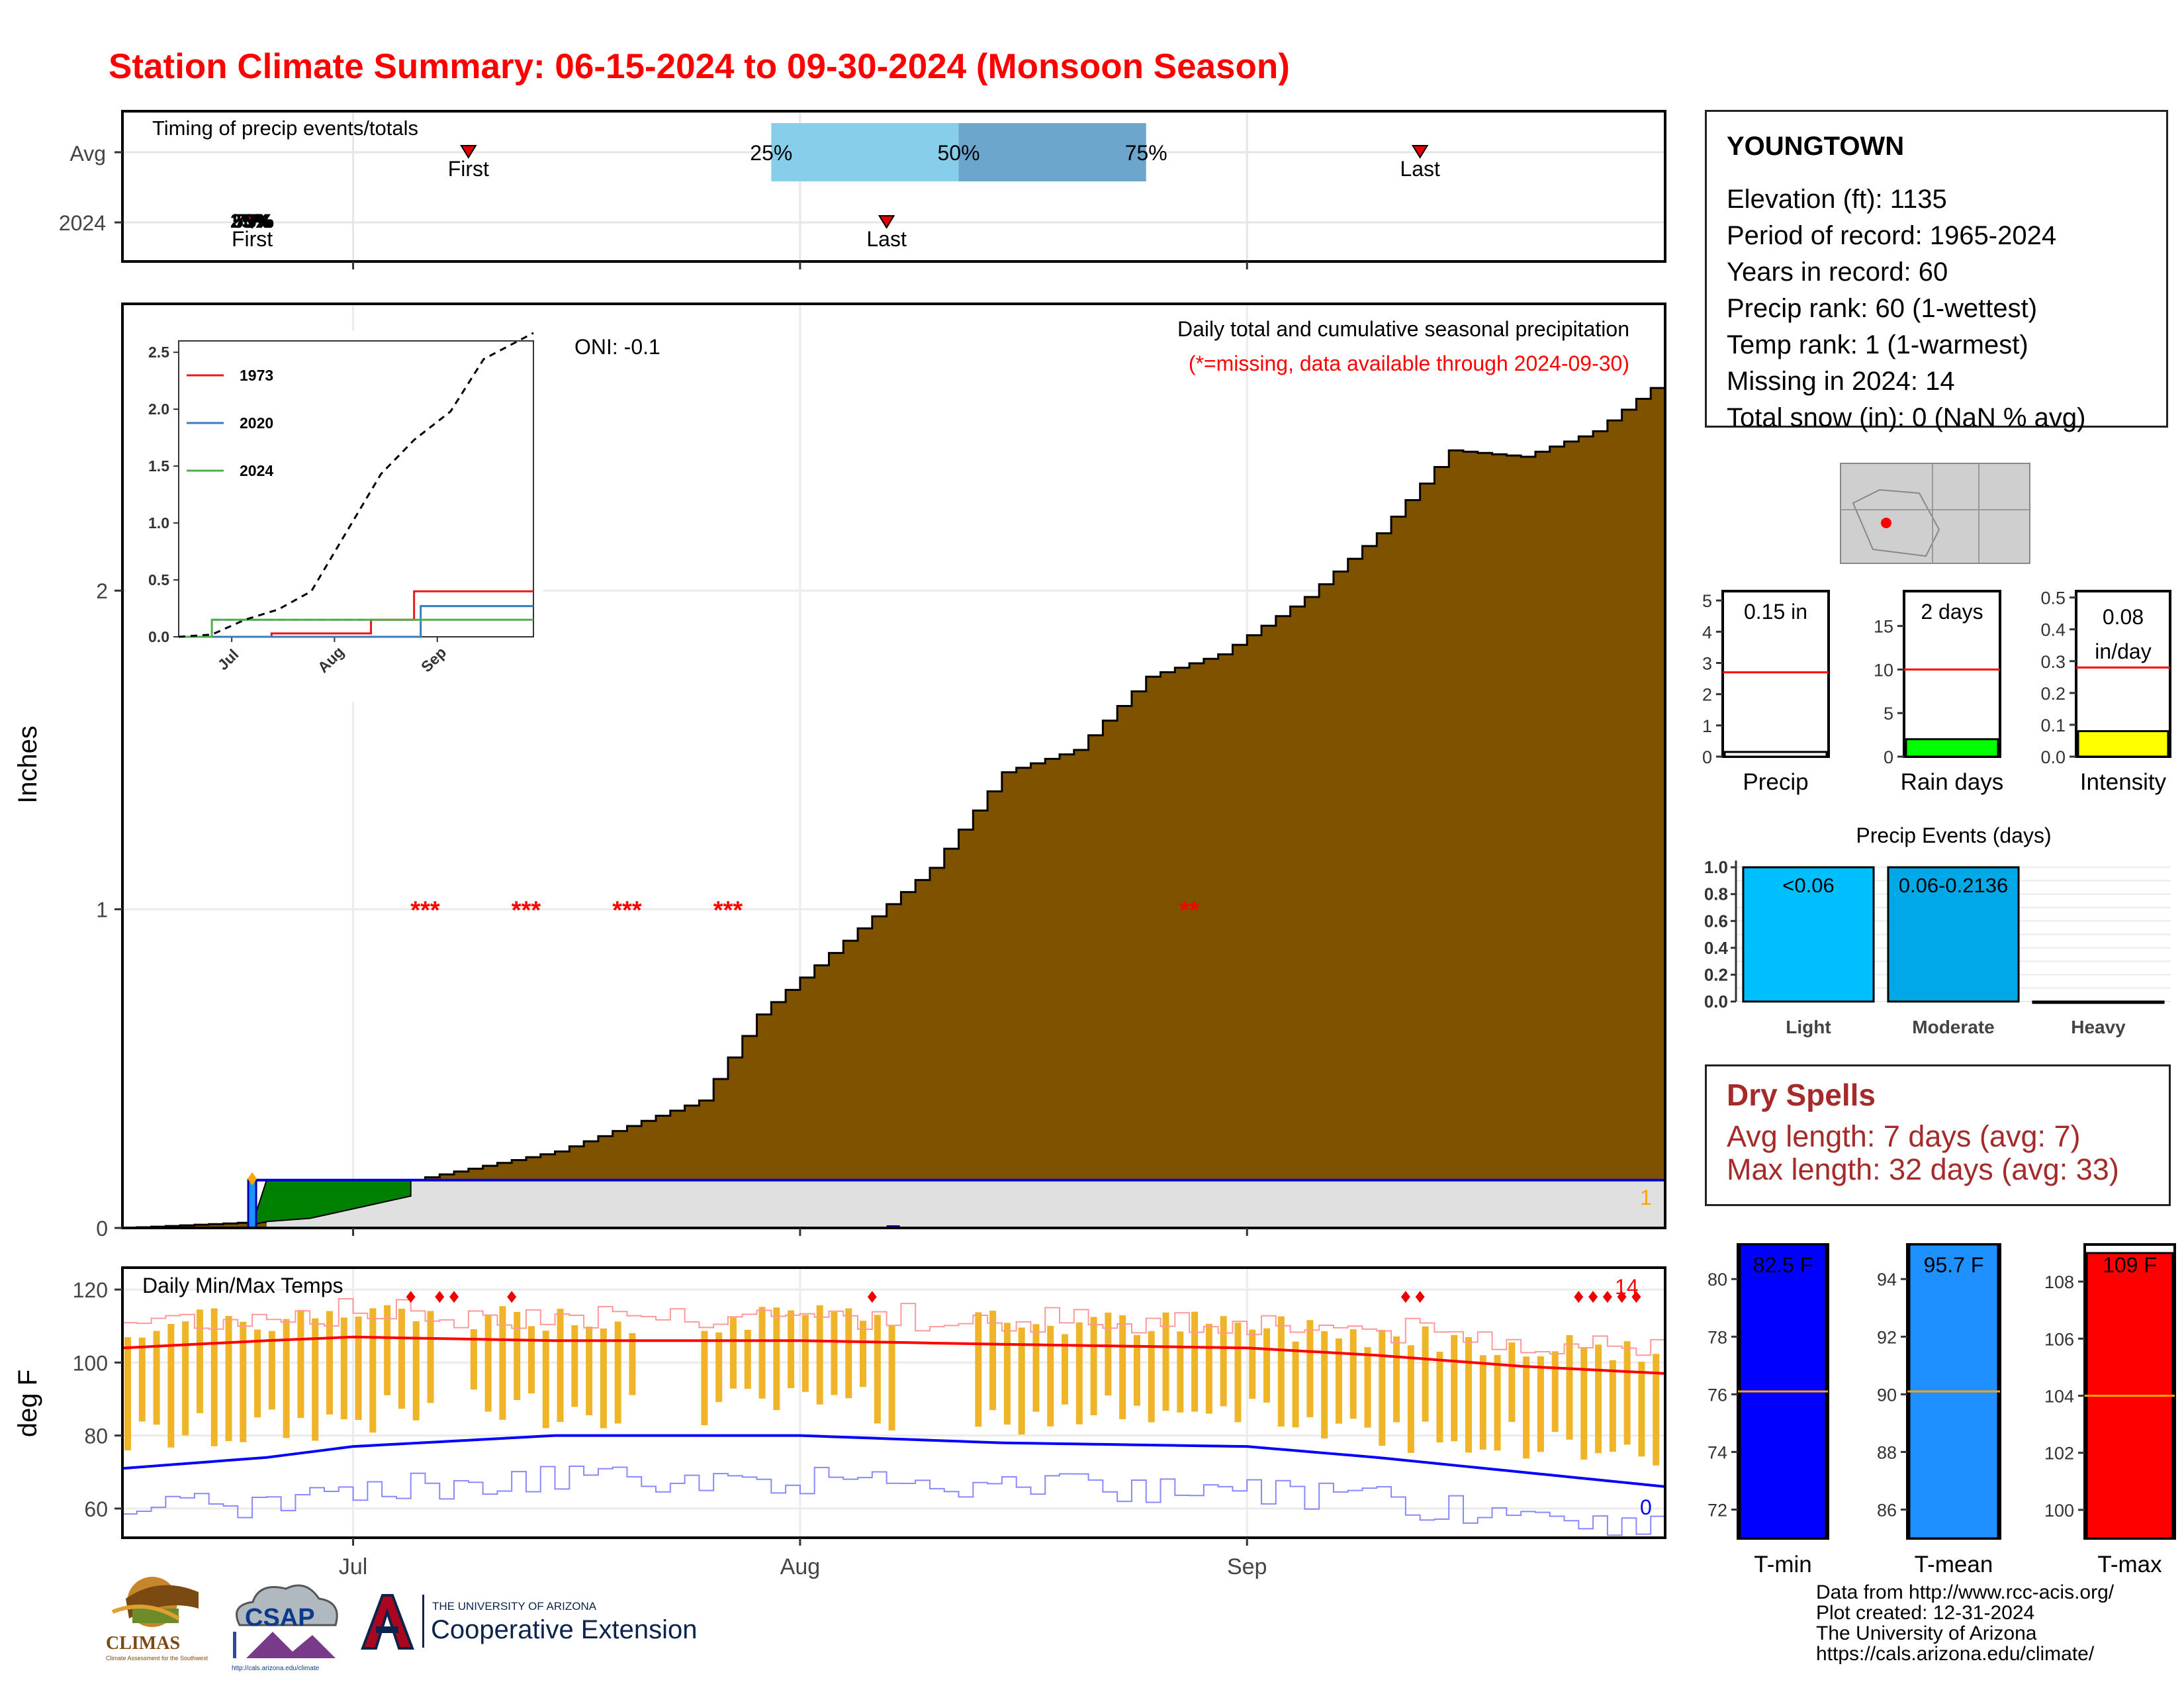  Describe the element at coordinates (252, 222) in the screenshot. I see `2024-first-marker` at that location.